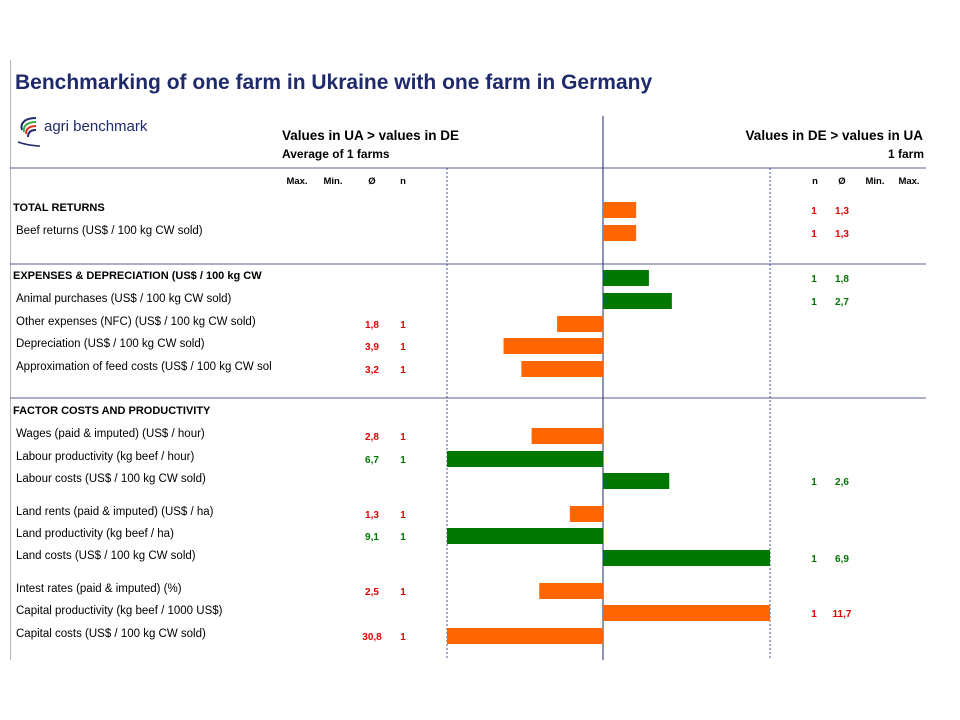 This screenshot has width=960, height=720. Describe the element at coordinates (372, 592) in the screenshot. I see `avg-value-label: 2,5` at that location.